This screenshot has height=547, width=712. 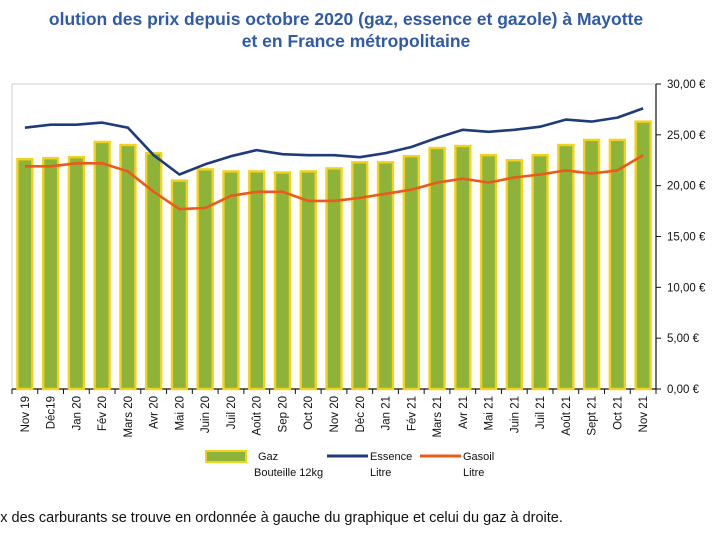 I want to click on x-tick-label-1: Déc19, so click(x=52, y=412).